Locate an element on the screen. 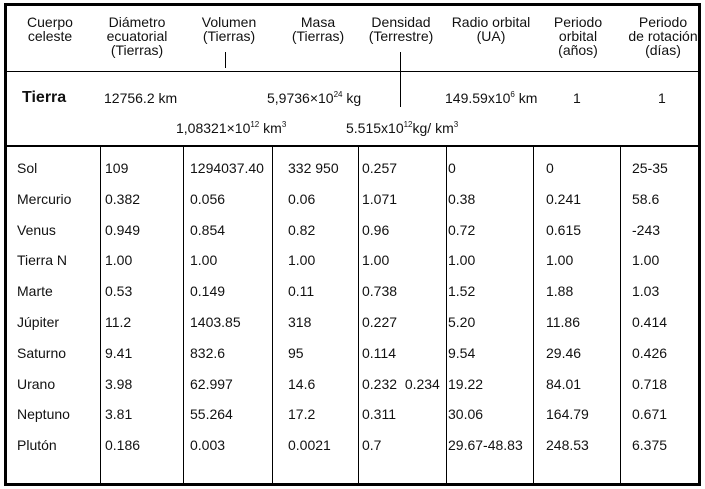  table-cell: 0.382 is located at coordinates (123, 198).